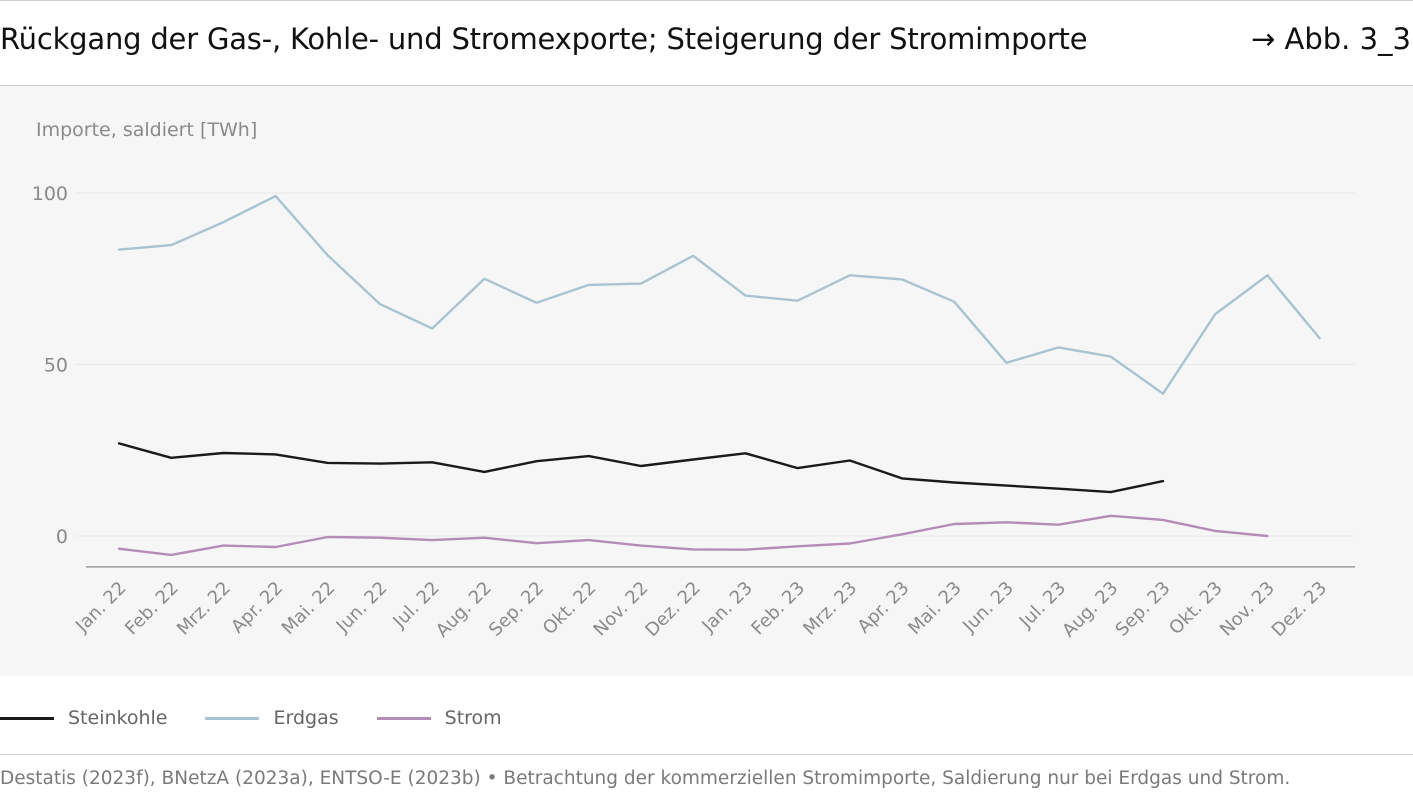 This screenshot has width=1413, height=801. Describe the element at coordinates (1247, 609) in the screenshot. I see `x-tick-label: Nov. 23` at that location.